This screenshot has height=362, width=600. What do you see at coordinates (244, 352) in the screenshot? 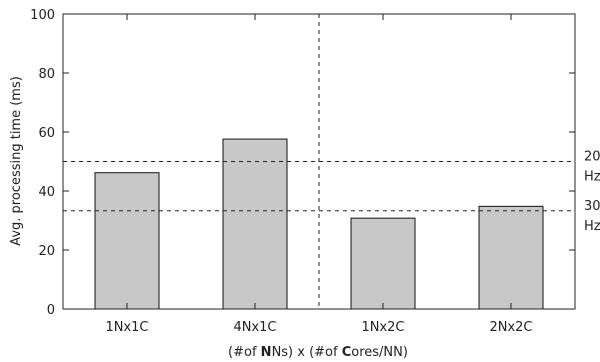
I see `x-axis-label-part: (#of` at bounding box center [244, 352].